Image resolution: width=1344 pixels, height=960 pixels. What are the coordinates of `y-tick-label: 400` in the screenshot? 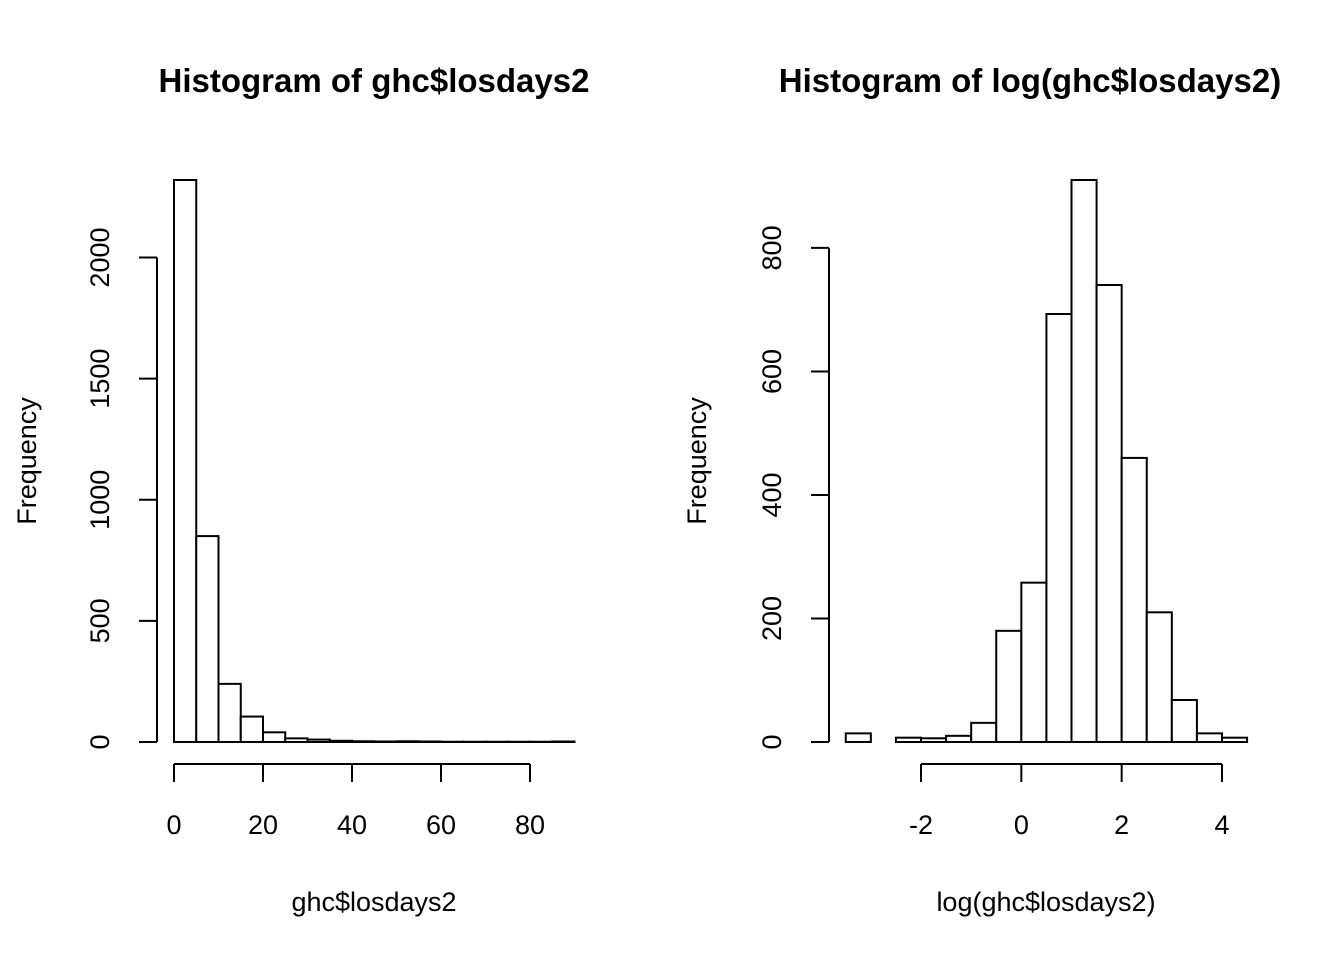 It's located at (772, 494).